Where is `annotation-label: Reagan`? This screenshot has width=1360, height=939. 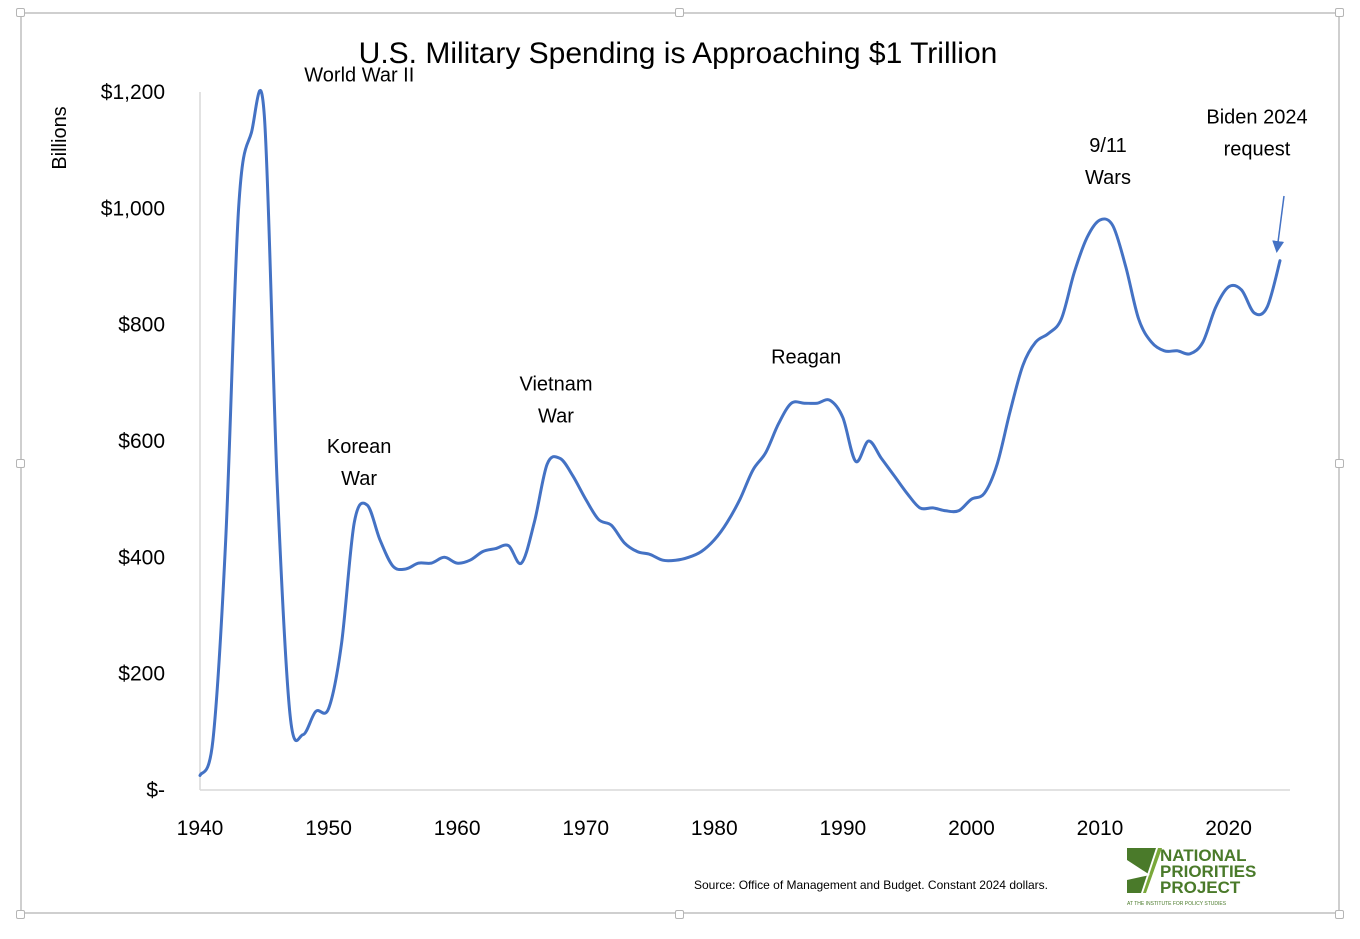
annotation-label: Reagan is located at coordinates (806, 357).